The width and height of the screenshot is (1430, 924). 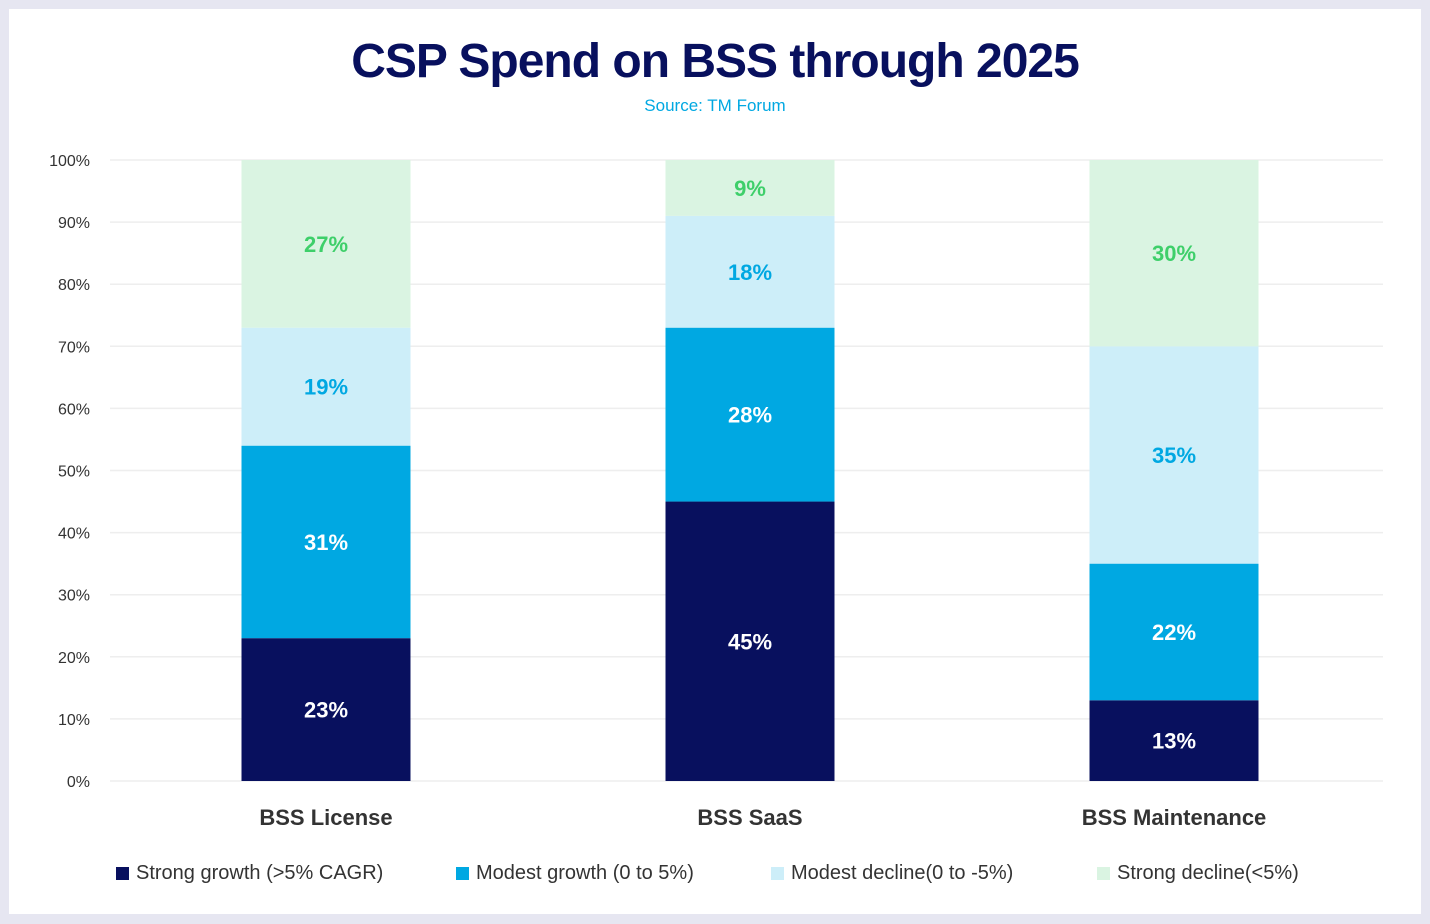 What do you see at coordinates (74, 409) in the screenshot?
I see `y-tick-label: 60%` at bounding box center [74, 409].